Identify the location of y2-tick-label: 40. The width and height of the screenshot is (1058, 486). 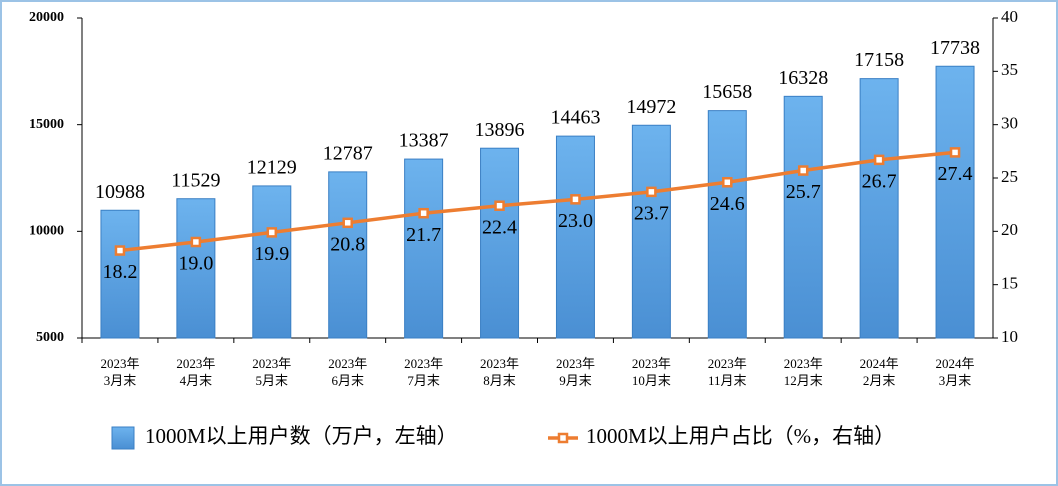
(1009, 16).